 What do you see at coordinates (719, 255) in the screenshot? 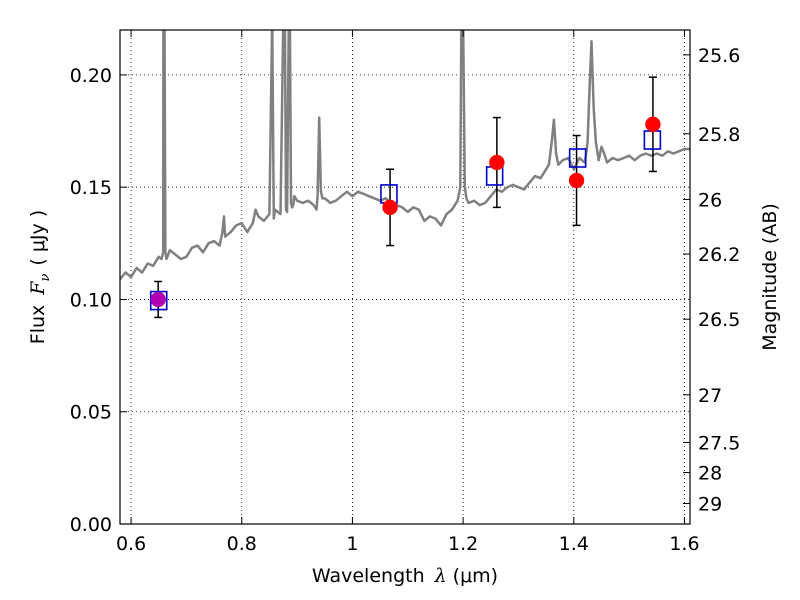
I see `y2-tick-label: 26.2` at bounding box center [719, 255].